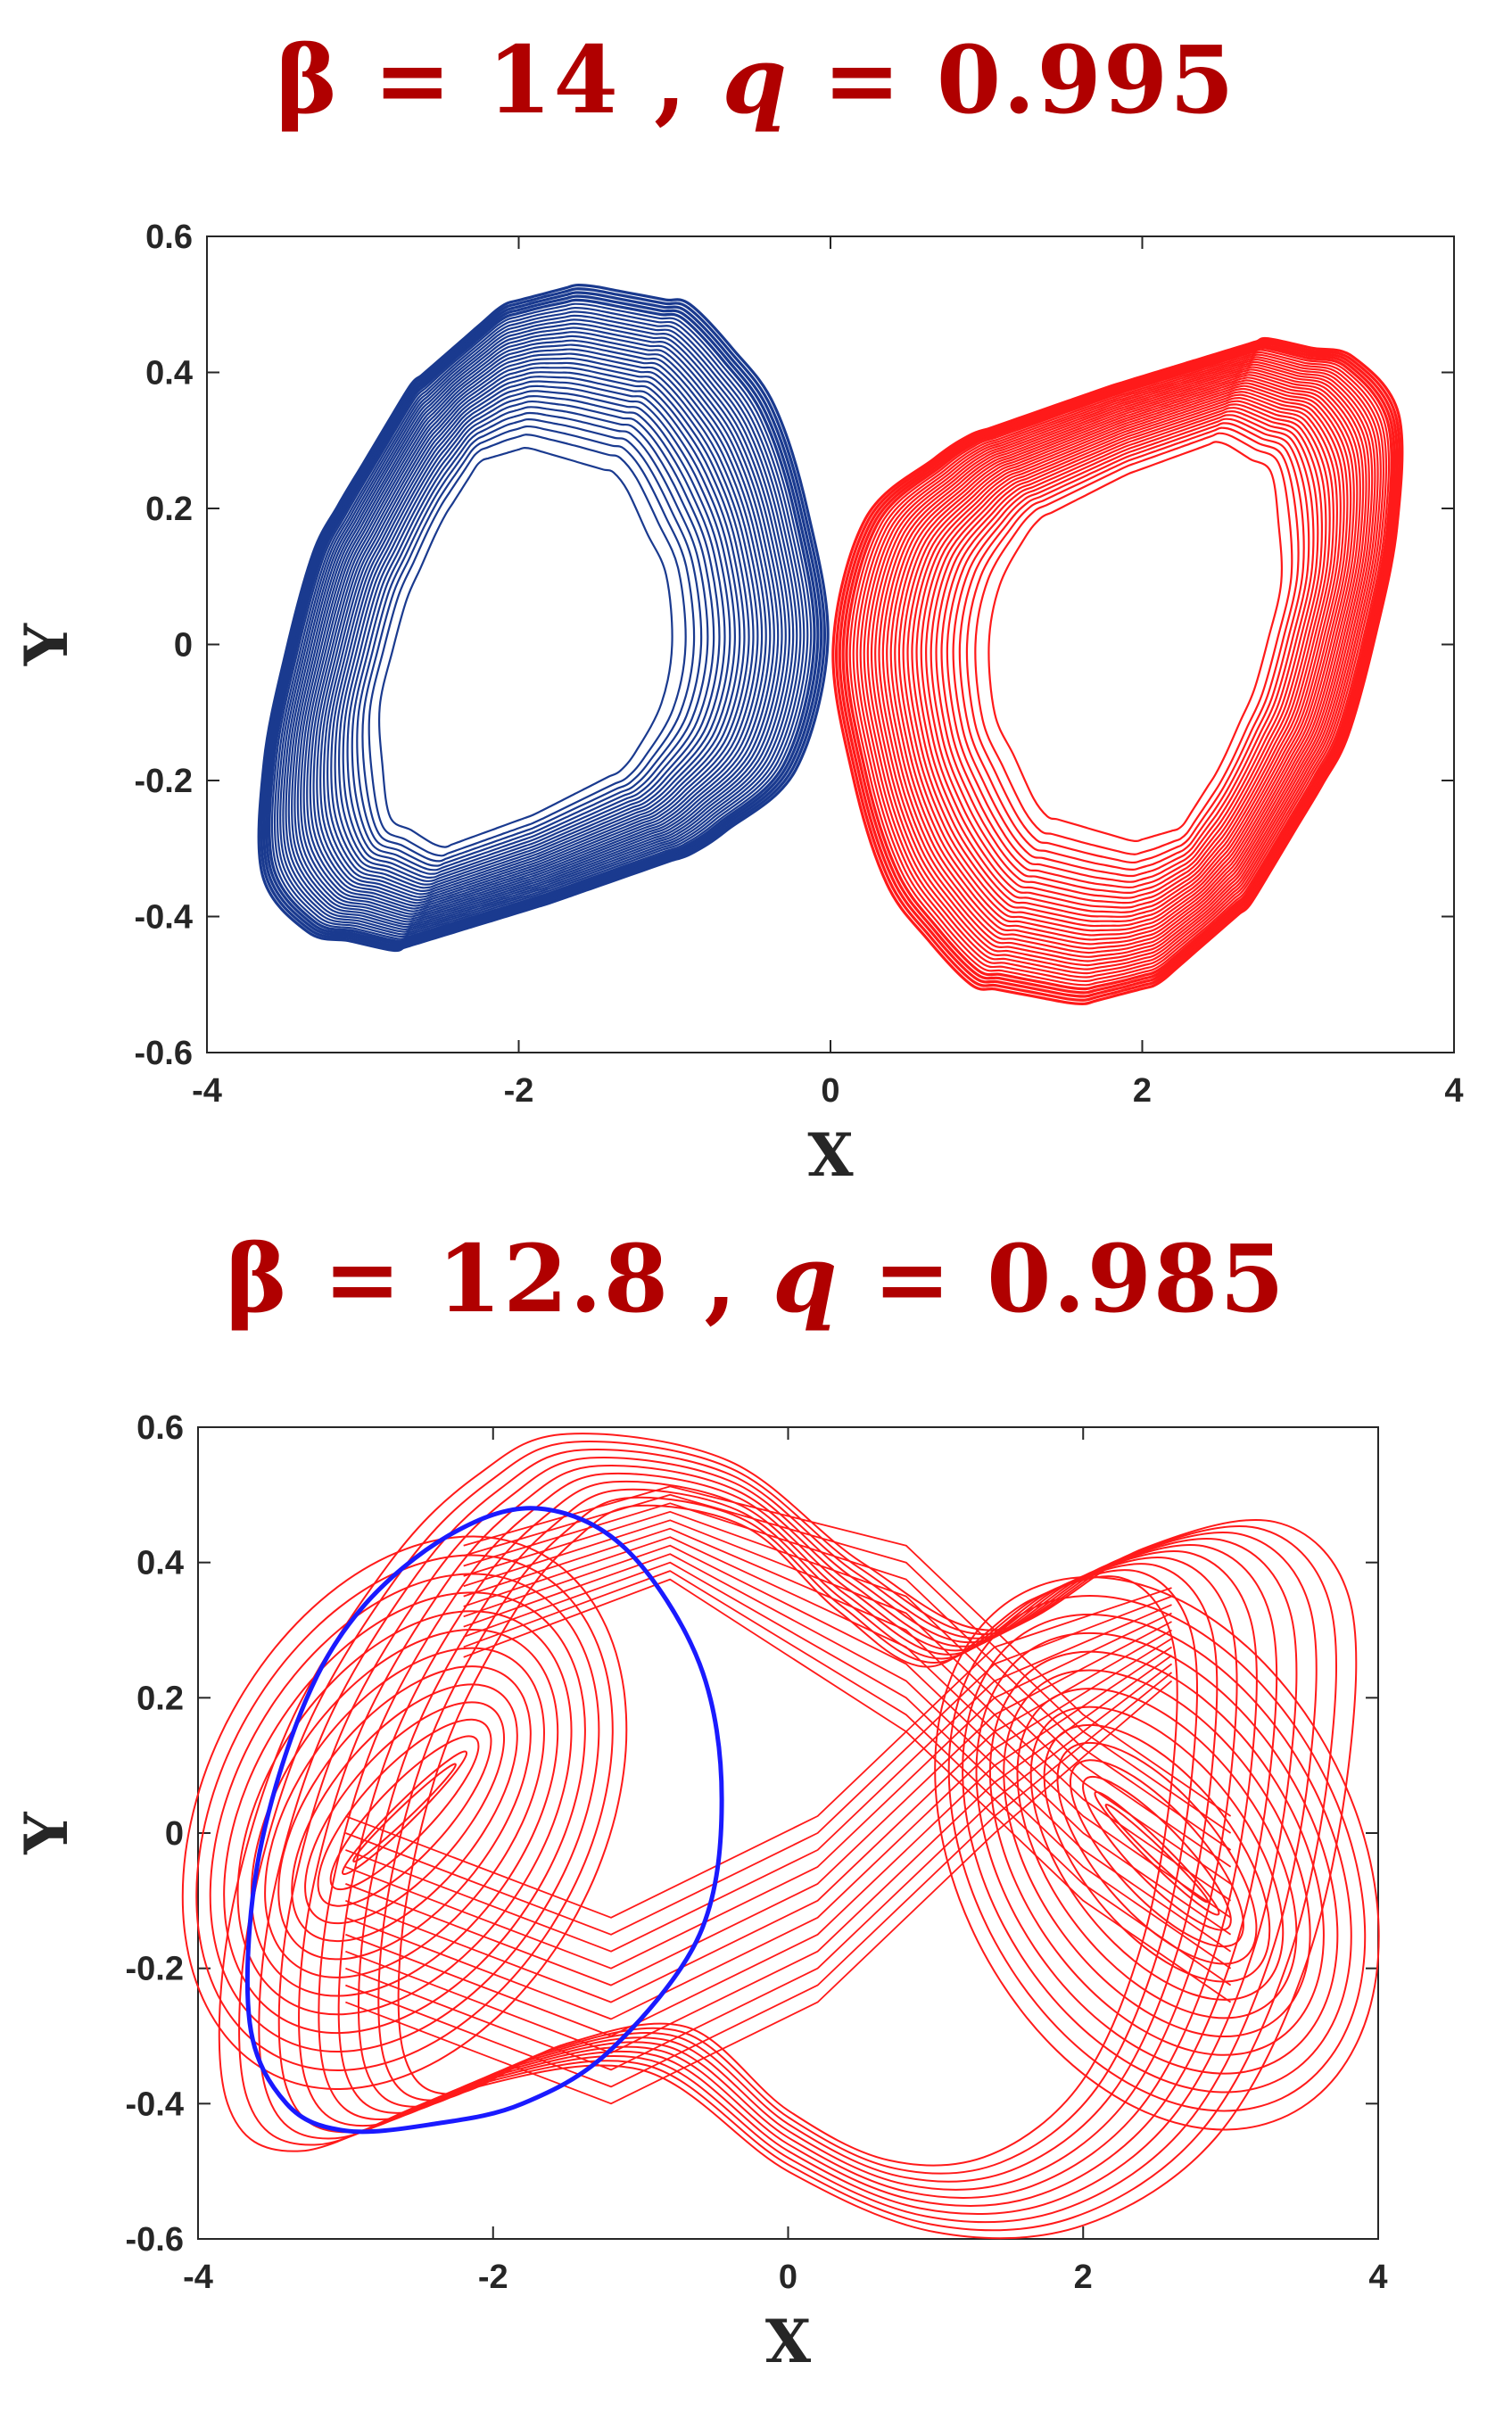  Describe the element at coordinates (1136, 1279) in the screenshot. I see `title-2-q-value: 0.985` at that location.